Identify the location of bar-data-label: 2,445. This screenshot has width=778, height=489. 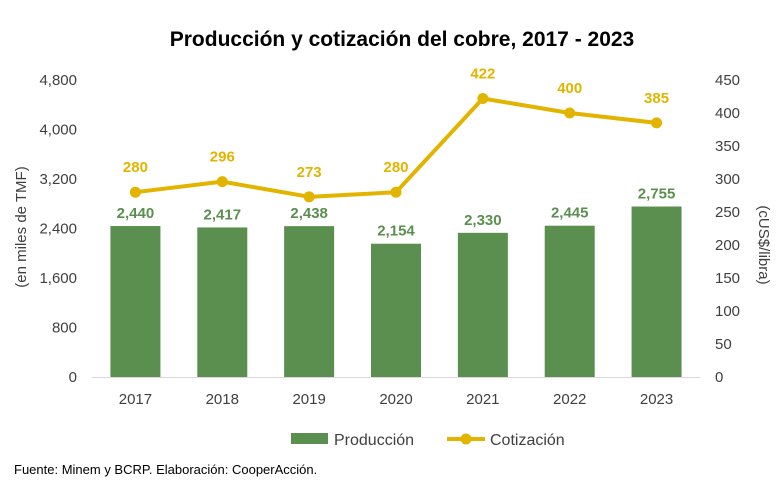
(570, 213).